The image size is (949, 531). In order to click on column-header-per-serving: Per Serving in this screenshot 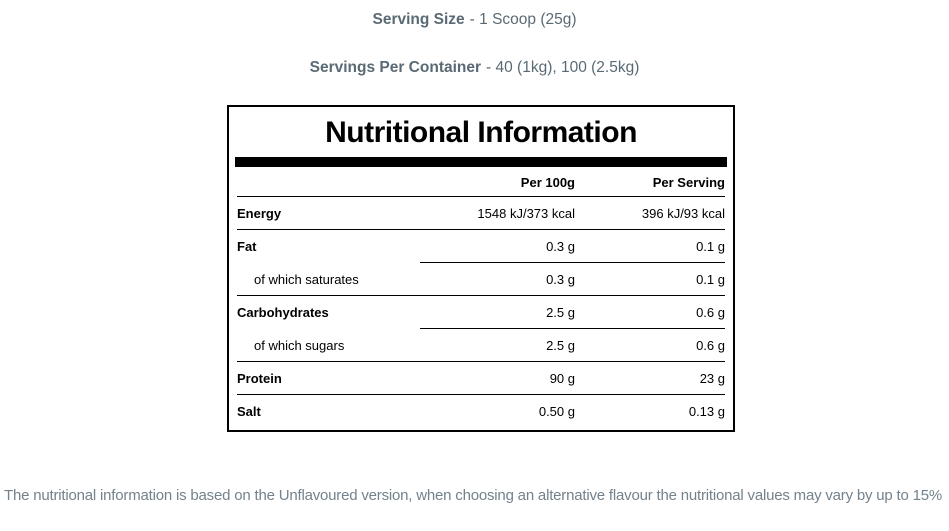, I will do `click(688, 182)`.